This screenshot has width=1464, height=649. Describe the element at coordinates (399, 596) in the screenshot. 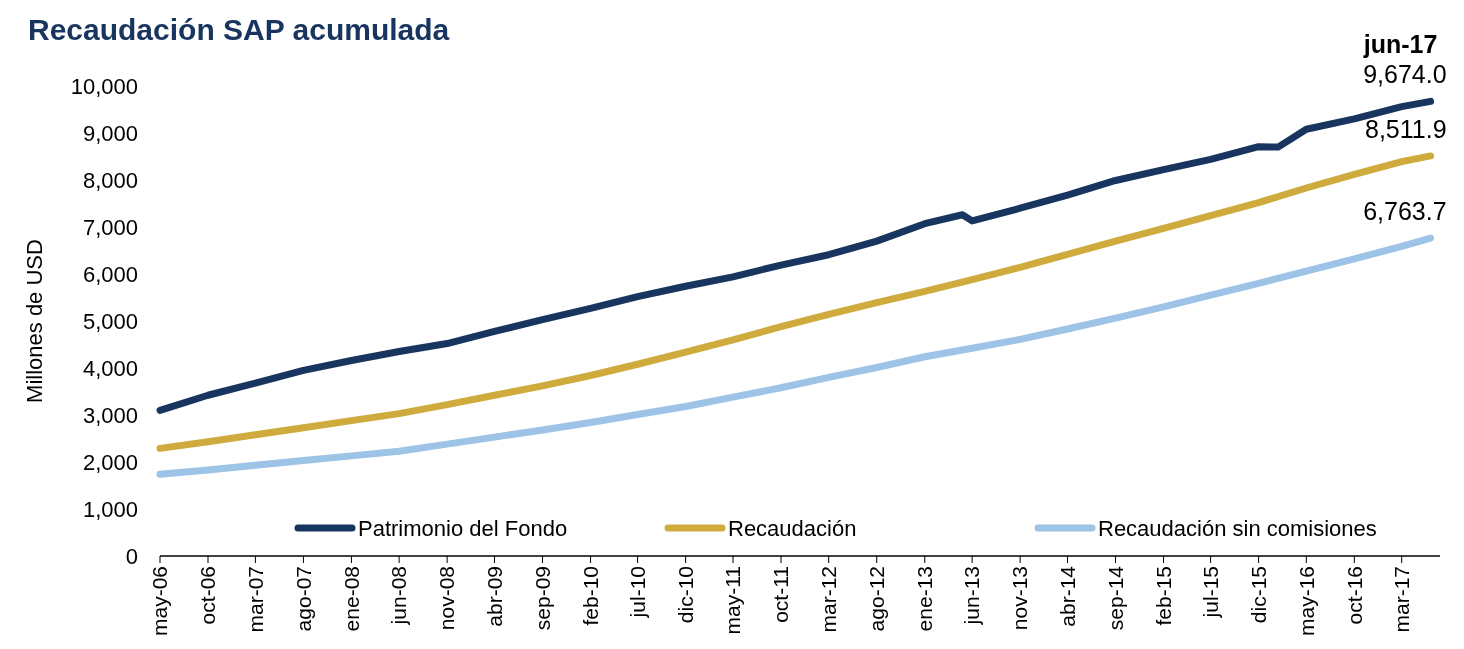

I see `x-tick-label: jun-08` at that location.